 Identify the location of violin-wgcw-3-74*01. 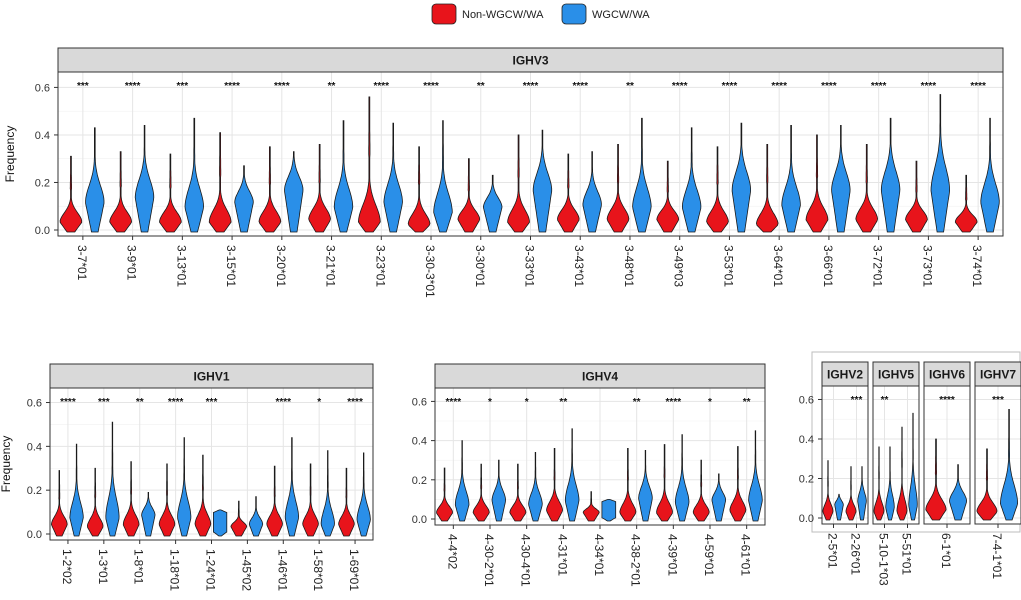
(990, 175).